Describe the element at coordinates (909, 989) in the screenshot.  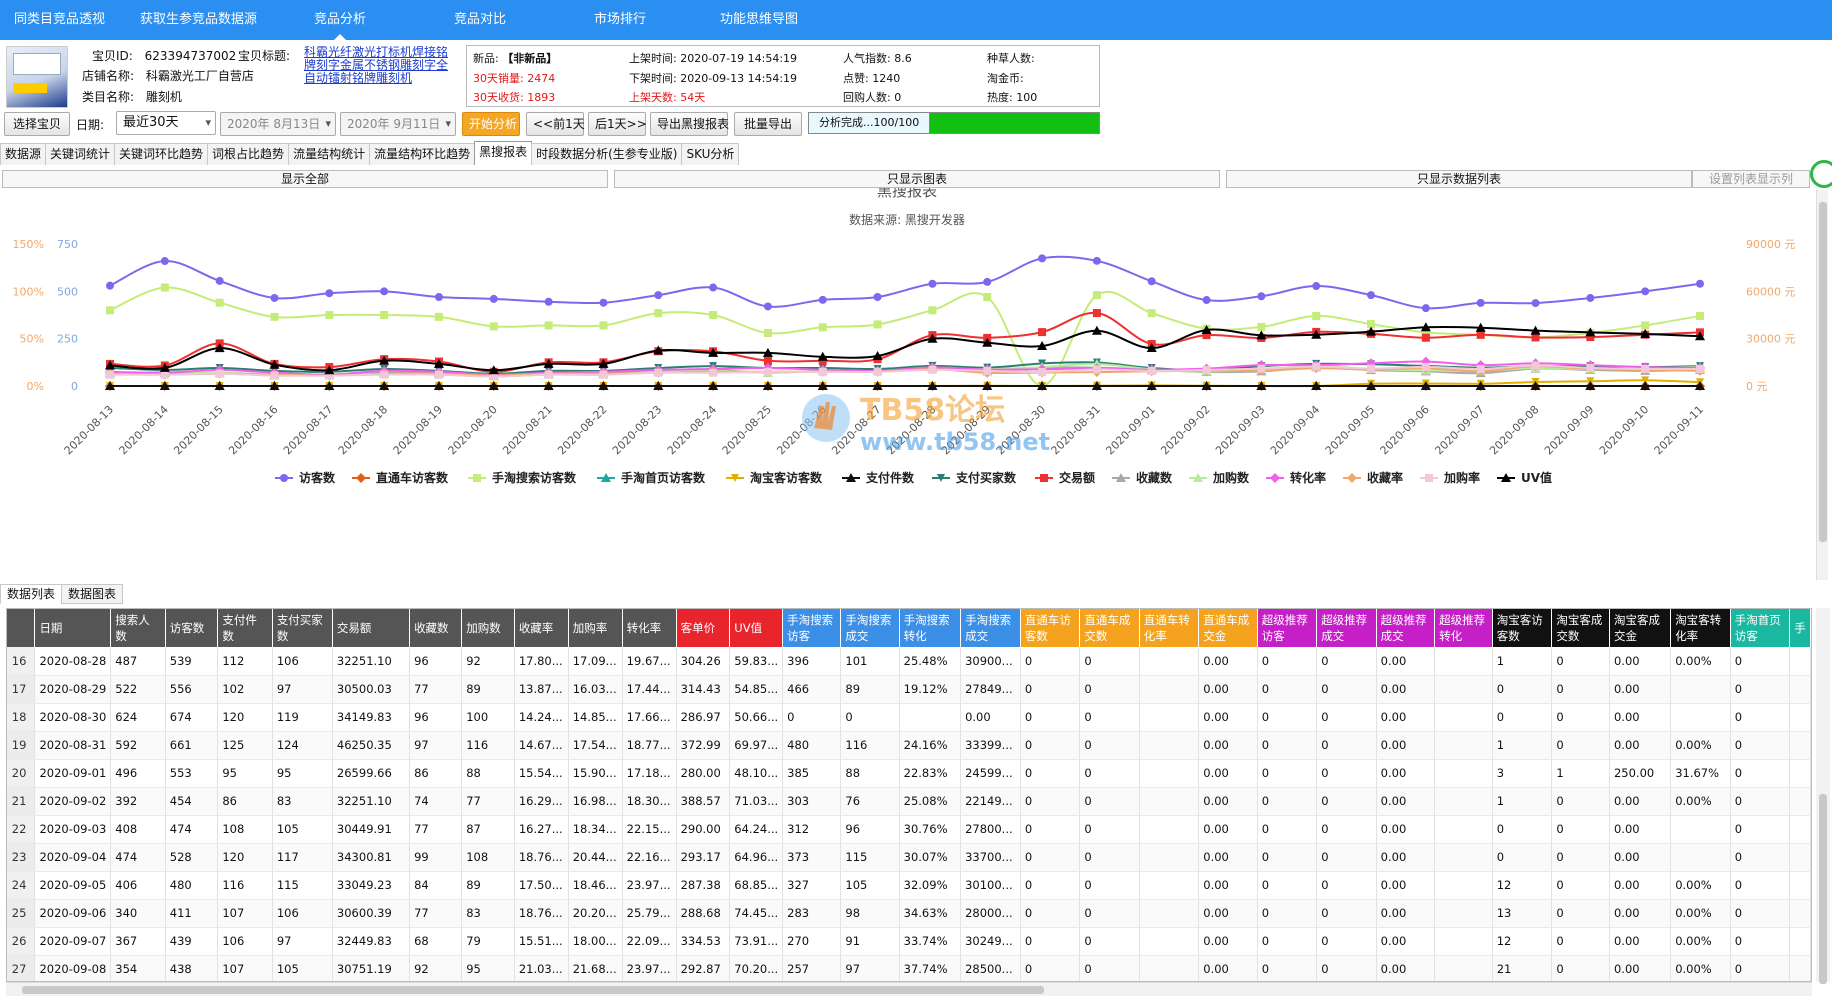
I see `table-horizontal-scrollbar` at that location.